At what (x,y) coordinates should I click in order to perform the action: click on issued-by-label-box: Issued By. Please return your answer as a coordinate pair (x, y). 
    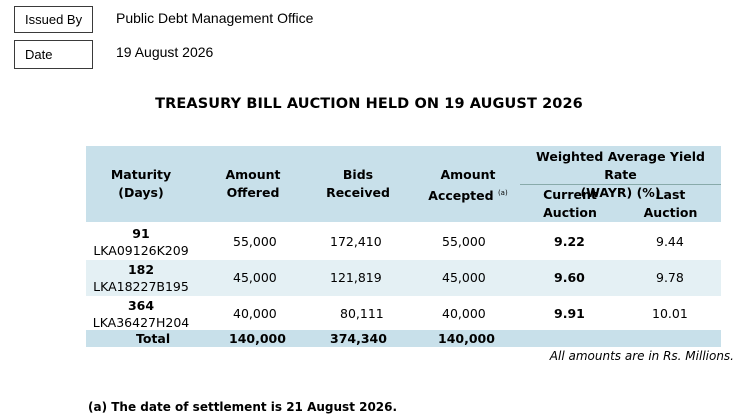
    Looking at the image, I should click on (53, 19).